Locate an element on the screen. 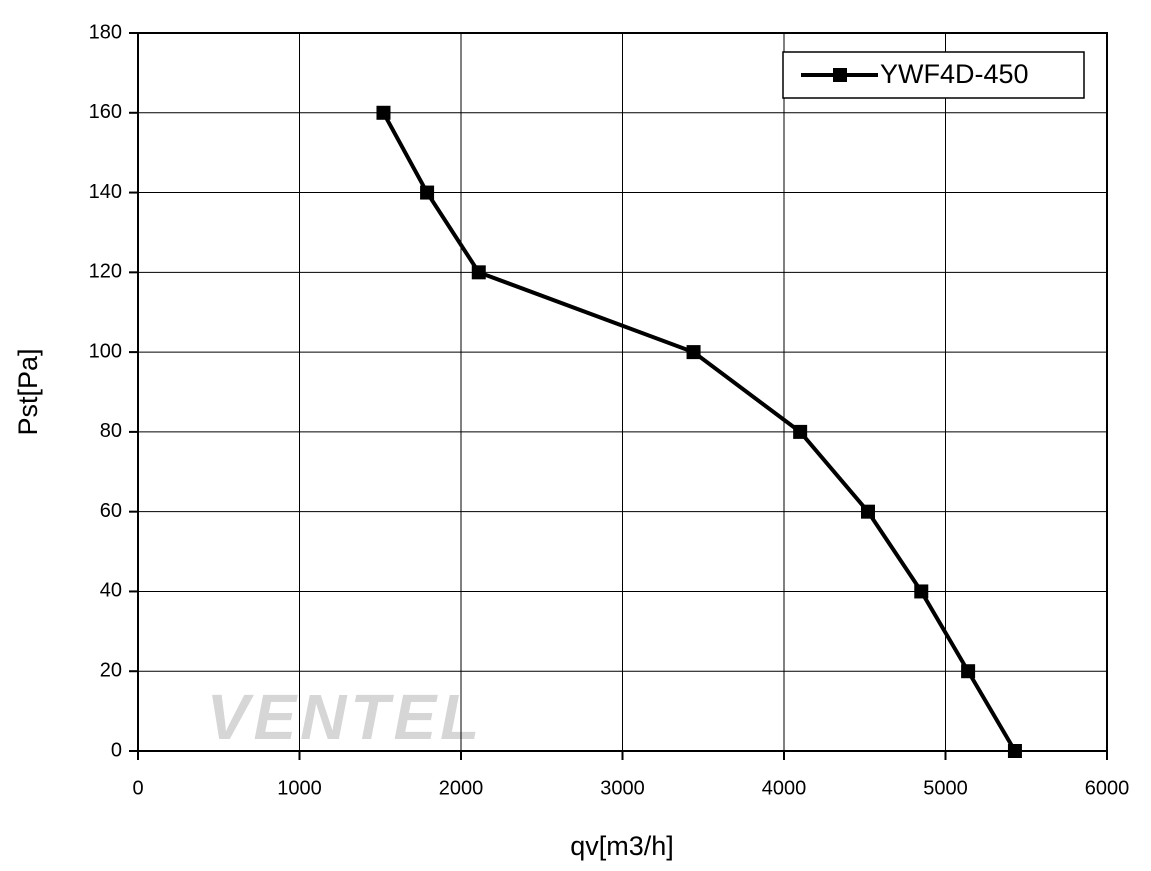 The width and height of the screenshot is (1151, 871). y-tick-label: 100 is located at coordinates (105, 351).